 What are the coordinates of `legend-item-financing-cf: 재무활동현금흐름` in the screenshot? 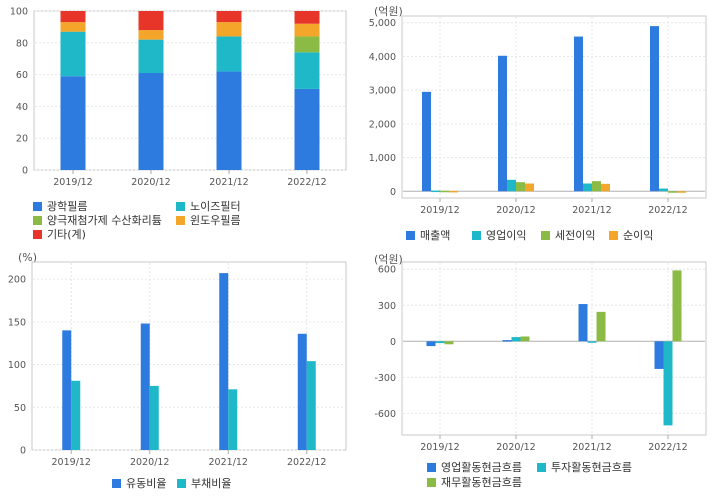 It's located at (474, 483).